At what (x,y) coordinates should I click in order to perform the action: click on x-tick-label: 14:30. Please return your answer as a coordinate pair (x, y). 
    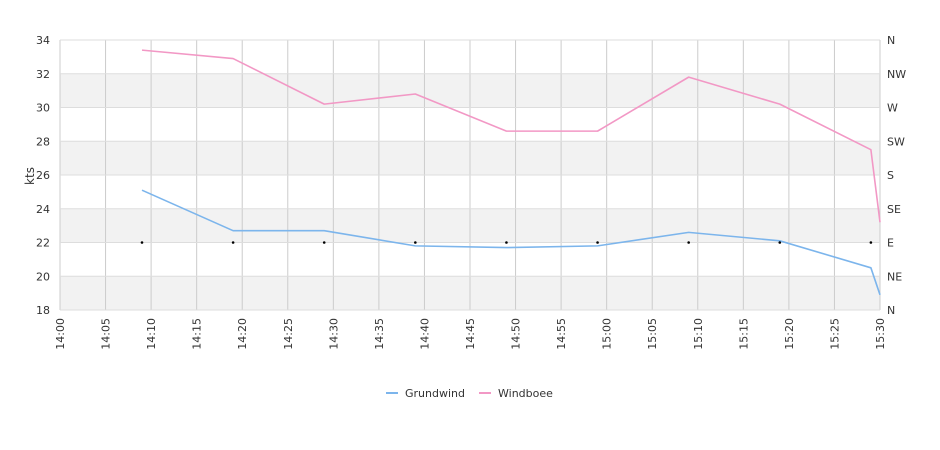
    Looking at the image, I should click on (333, 334).